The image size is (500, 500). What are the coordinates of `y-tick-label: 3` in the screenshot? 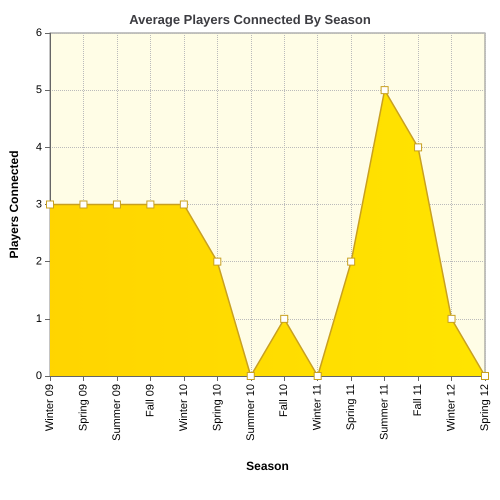 It's located at (39, 204).